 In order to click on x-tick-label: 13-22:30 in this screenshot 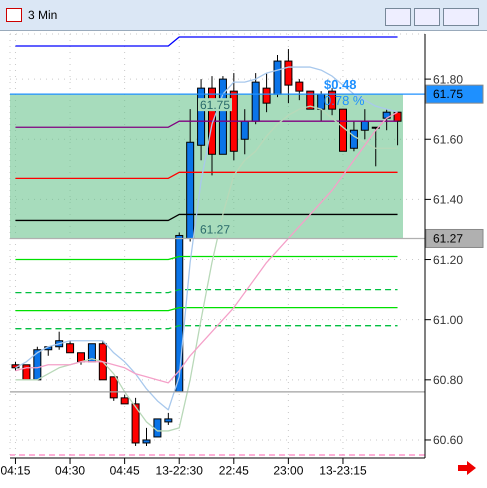, I will do `click(180, 471)`.